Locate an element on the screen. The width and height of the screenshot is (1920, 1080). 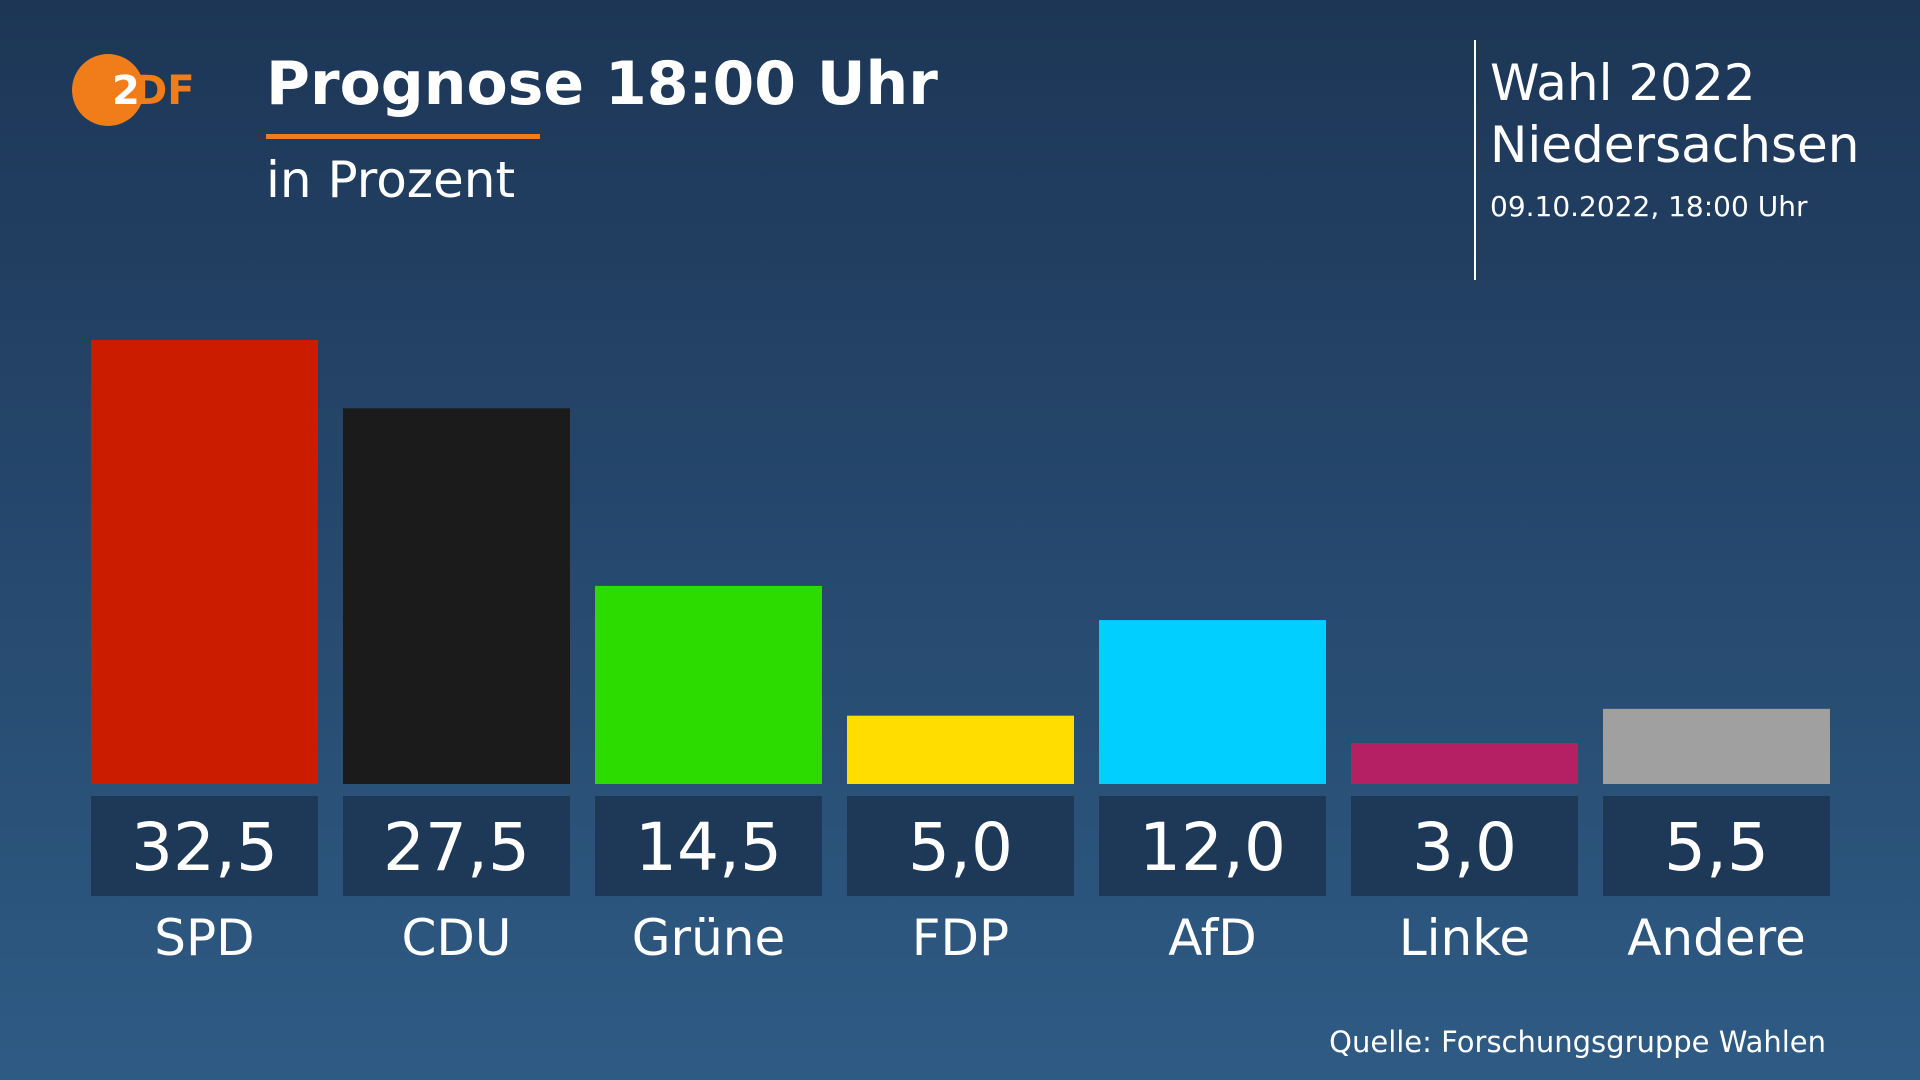
value-box-cdu is located at coordinates (456, 846).